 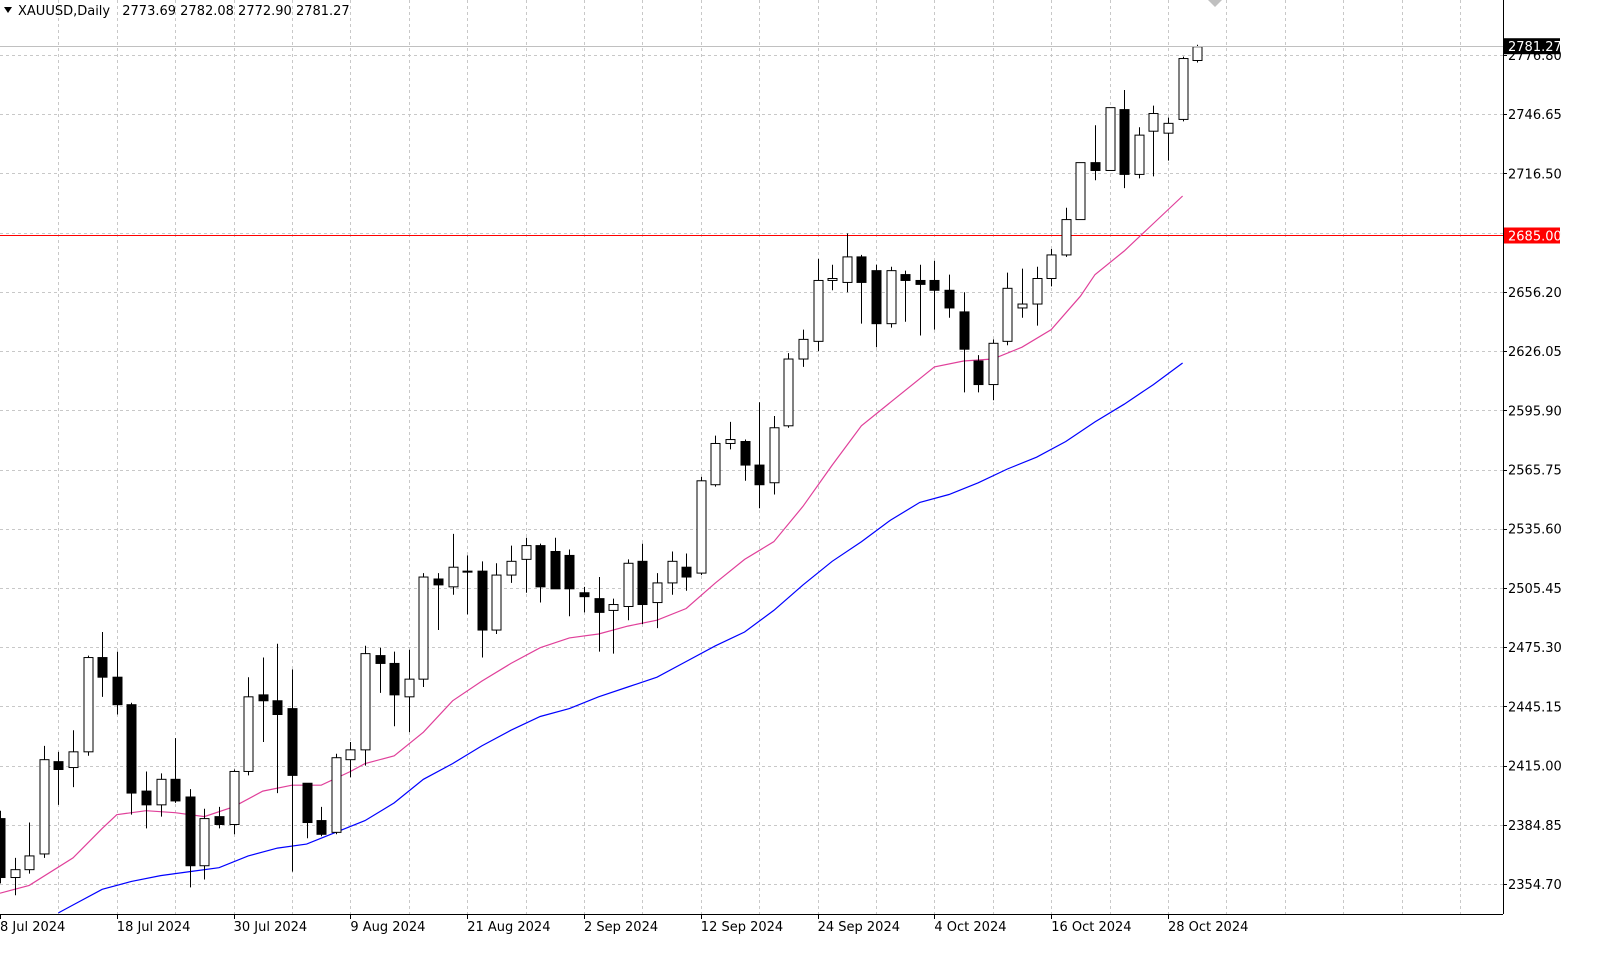 What do you see at coordinates (1208, 927) in the screenshot?
I see `time-tick-label: 28 Oct 2024` at bounding box center [1208, 927].